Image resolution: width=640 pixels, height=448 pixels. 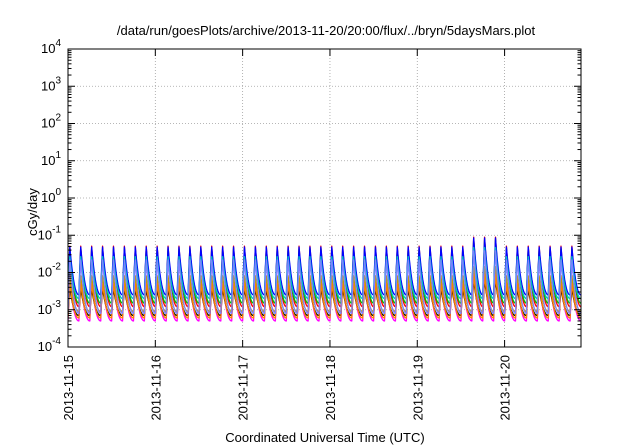 I want to click on y-tick-label: 10⁻³, so click(x=50, y=308).